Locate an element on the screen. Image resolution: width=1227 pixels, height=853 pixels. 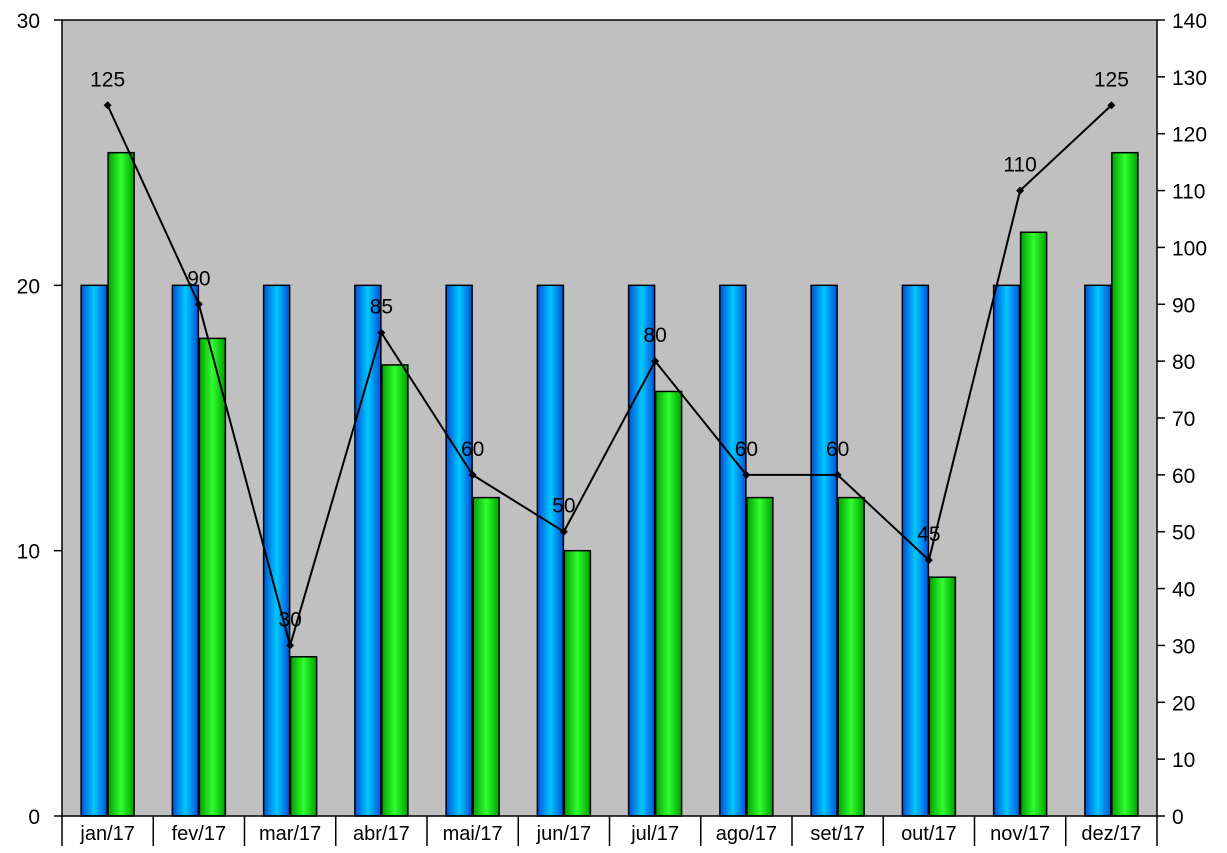
bar-series1-nov/17 is located at coordinates (1006, 550).